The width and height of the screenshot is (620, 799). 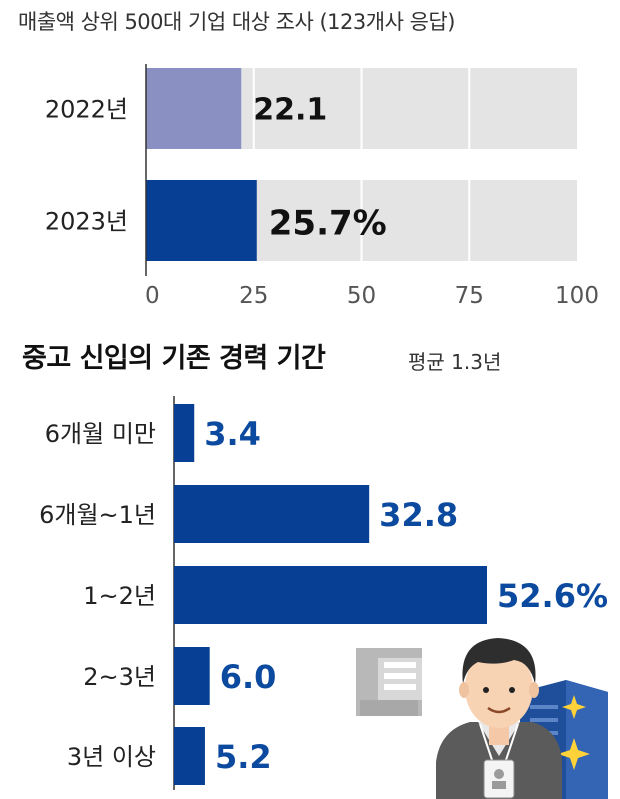 What do you see at coordinates (552, 596) in the screenshot?
I see `value-label: 52.6%` at bounding box center [552, 596].